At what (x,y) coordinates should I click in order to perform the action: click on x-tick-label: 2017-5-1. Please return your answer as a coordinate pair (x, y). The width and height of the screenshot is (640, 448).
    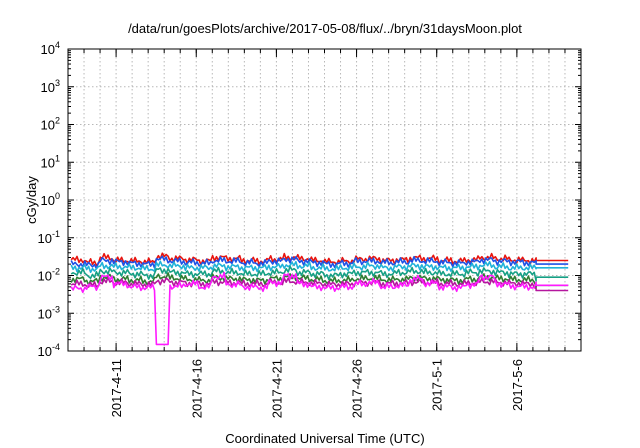
    Looking at the image, I should click on (437, 385).